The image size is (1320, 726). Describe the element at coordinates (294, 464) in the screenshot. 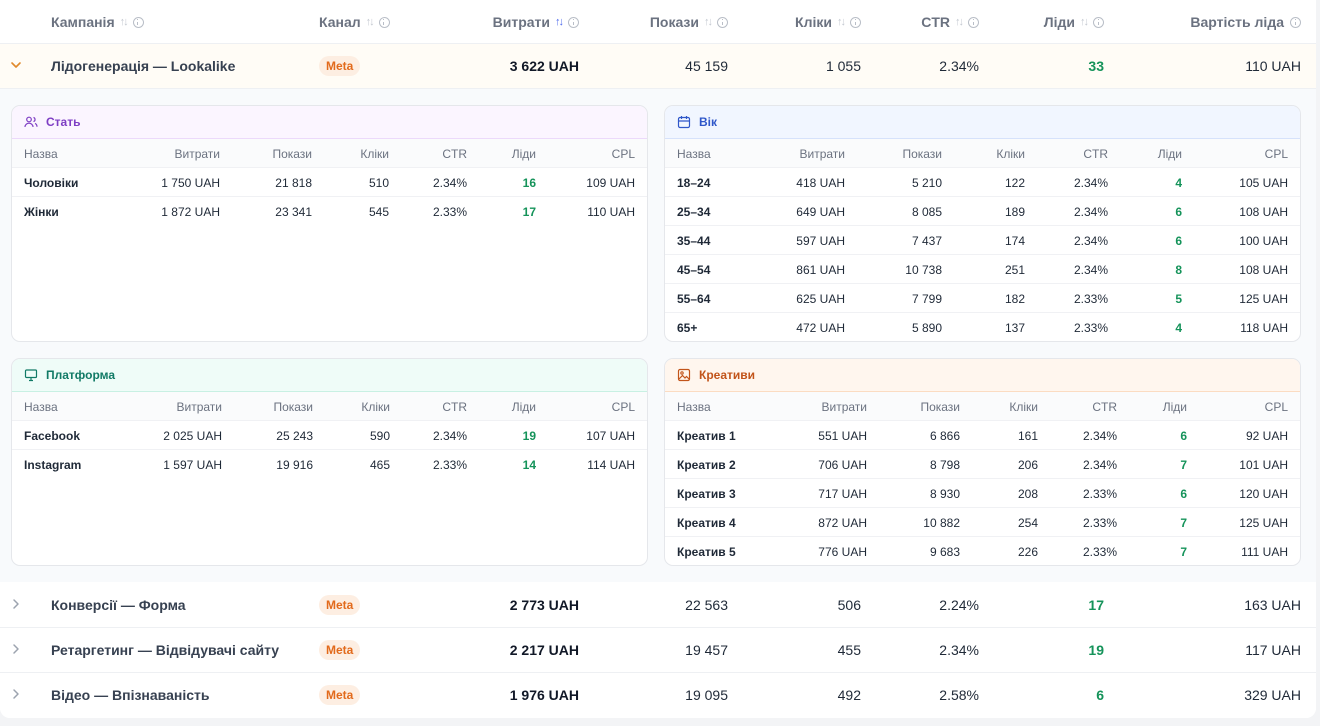

I see `table-cell: 19 916` at that location.